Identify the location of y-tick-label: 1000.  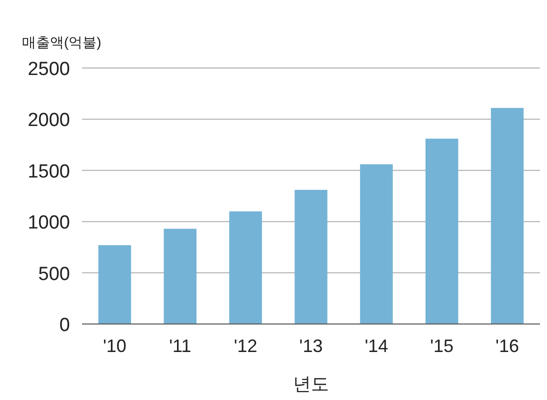
(49, 223).